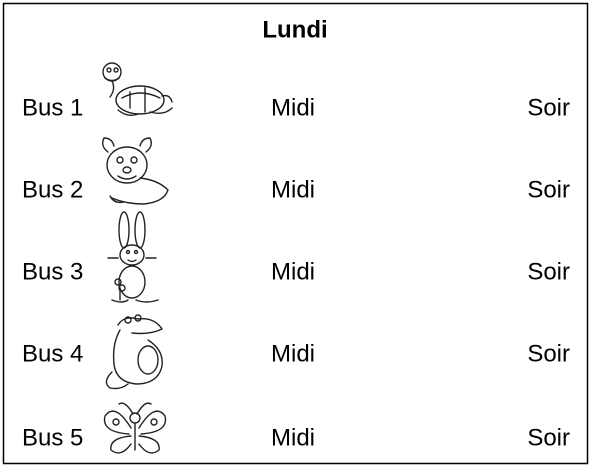 This screenshot has width=591, height=467. Describe the element at coordinates (135, 428) in the screenshot. I see `butterfly-icon` at that location.